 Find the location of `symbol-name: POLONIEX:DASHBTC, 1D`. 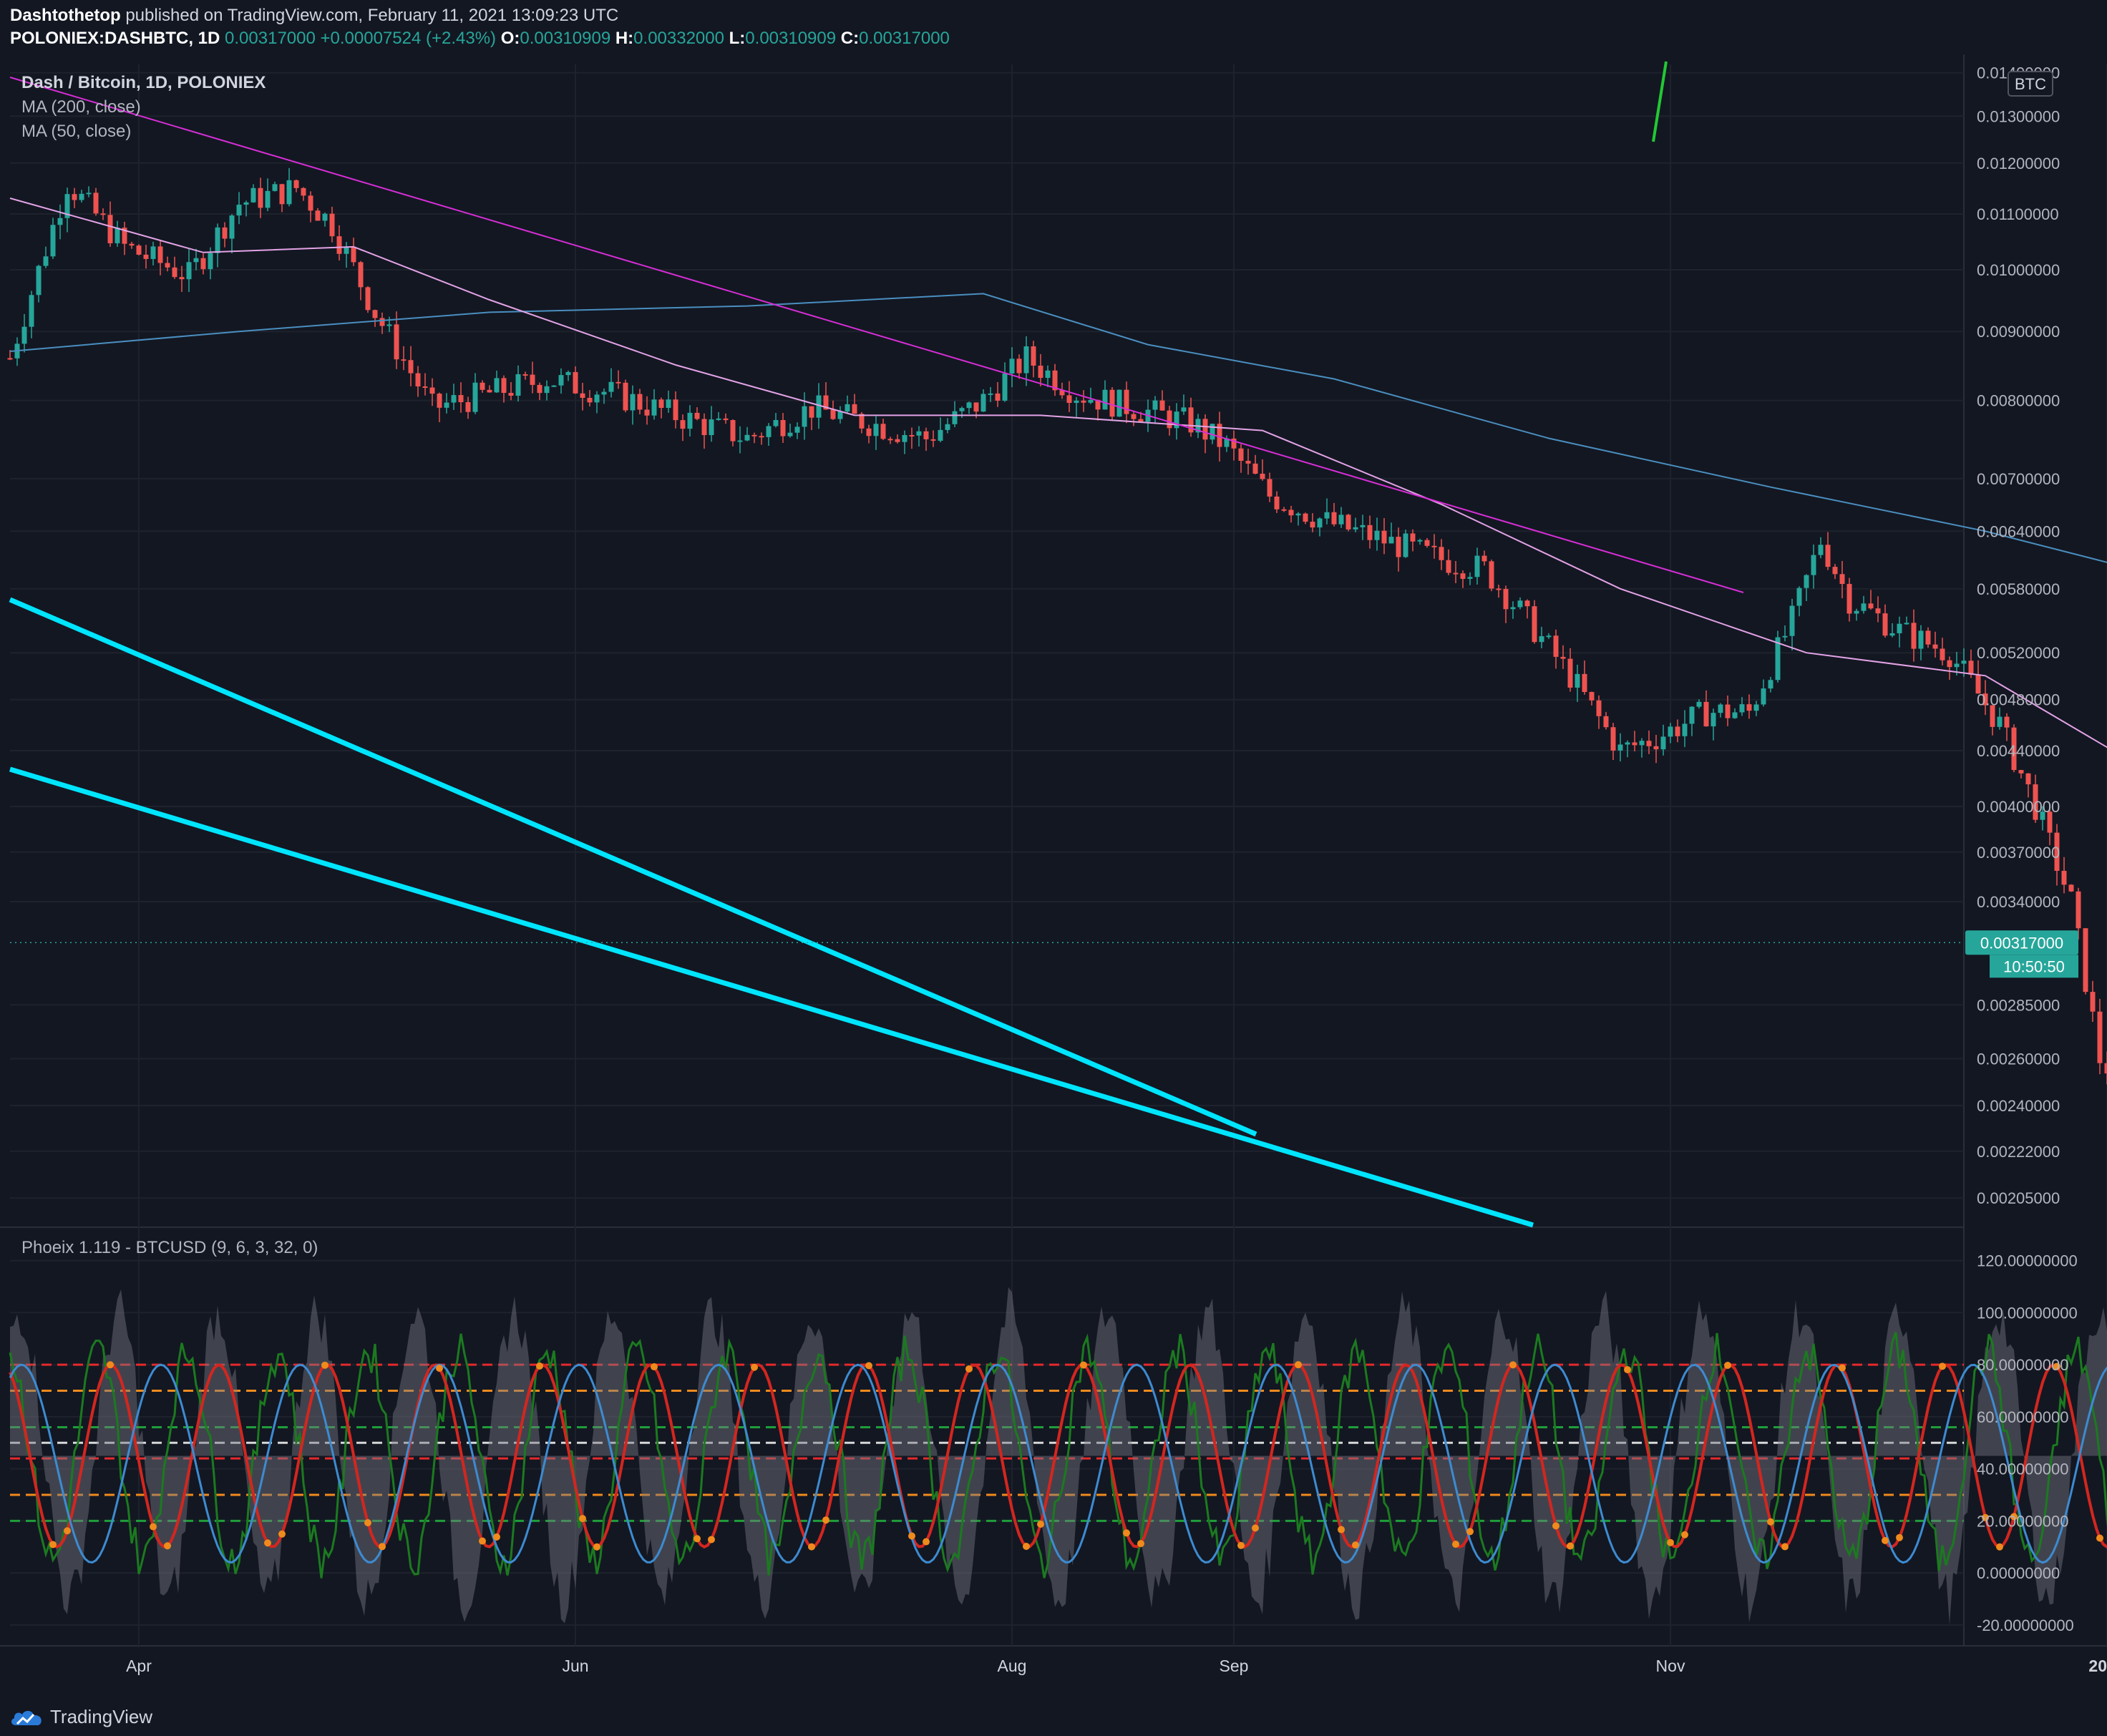

symbol-name: POLONIEX:DASHBTC, 1D is located at coordinates (115, 39).